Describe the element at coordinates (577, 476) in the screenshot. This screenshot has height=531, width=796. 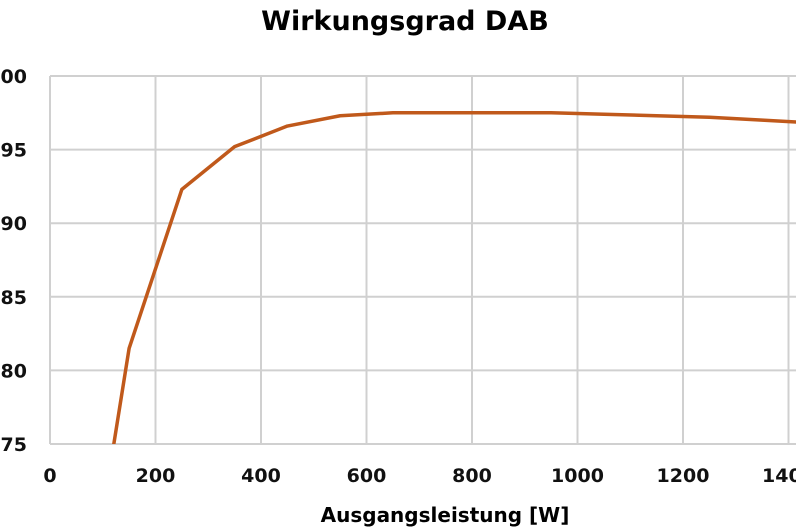
I see `x-tick-label: 1000` at that location.